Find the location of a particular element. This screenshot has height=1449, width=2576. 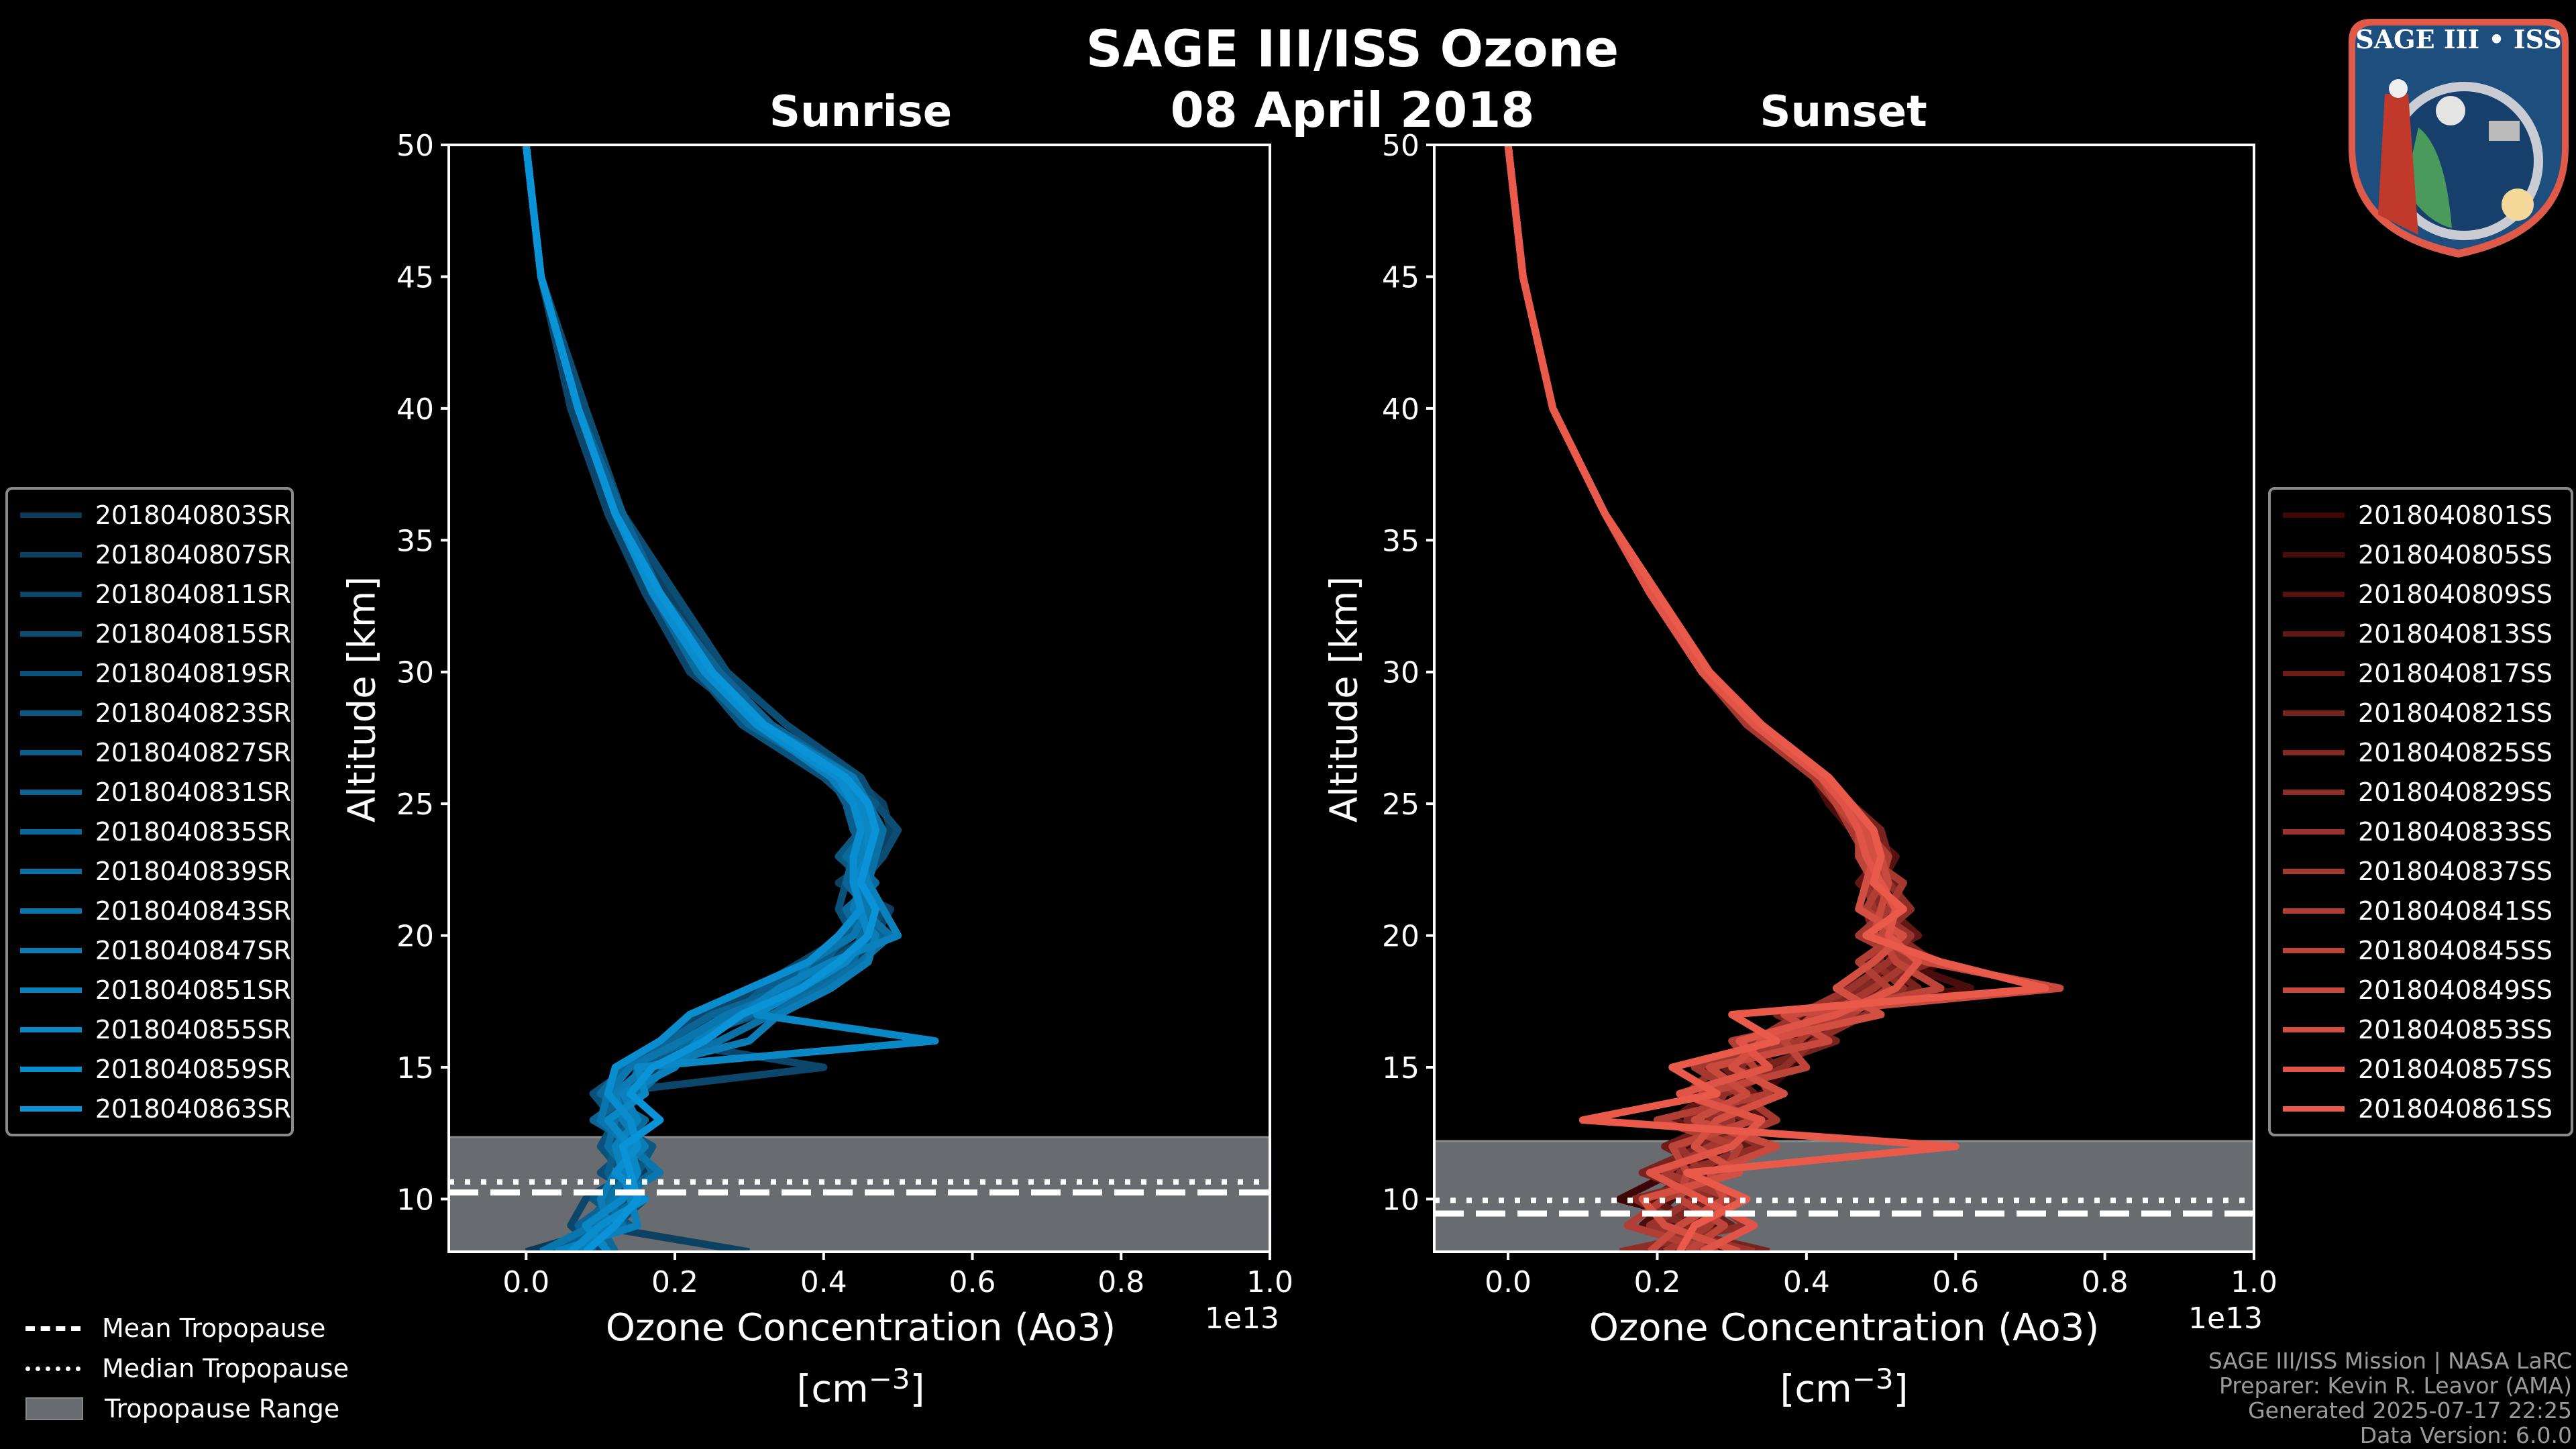

footer-generated: Generated 2025-07-17 22:25 is located at coordinates (2410, 1410).